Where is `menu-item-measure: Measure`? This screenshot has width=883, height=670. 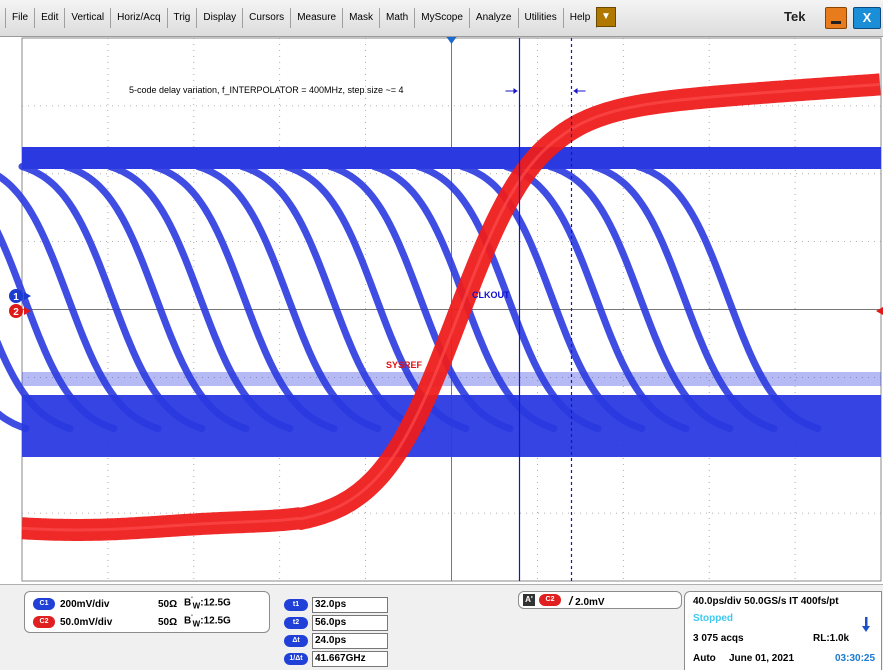 menu-item-measure: Measure is located at coordinates (317, 18).